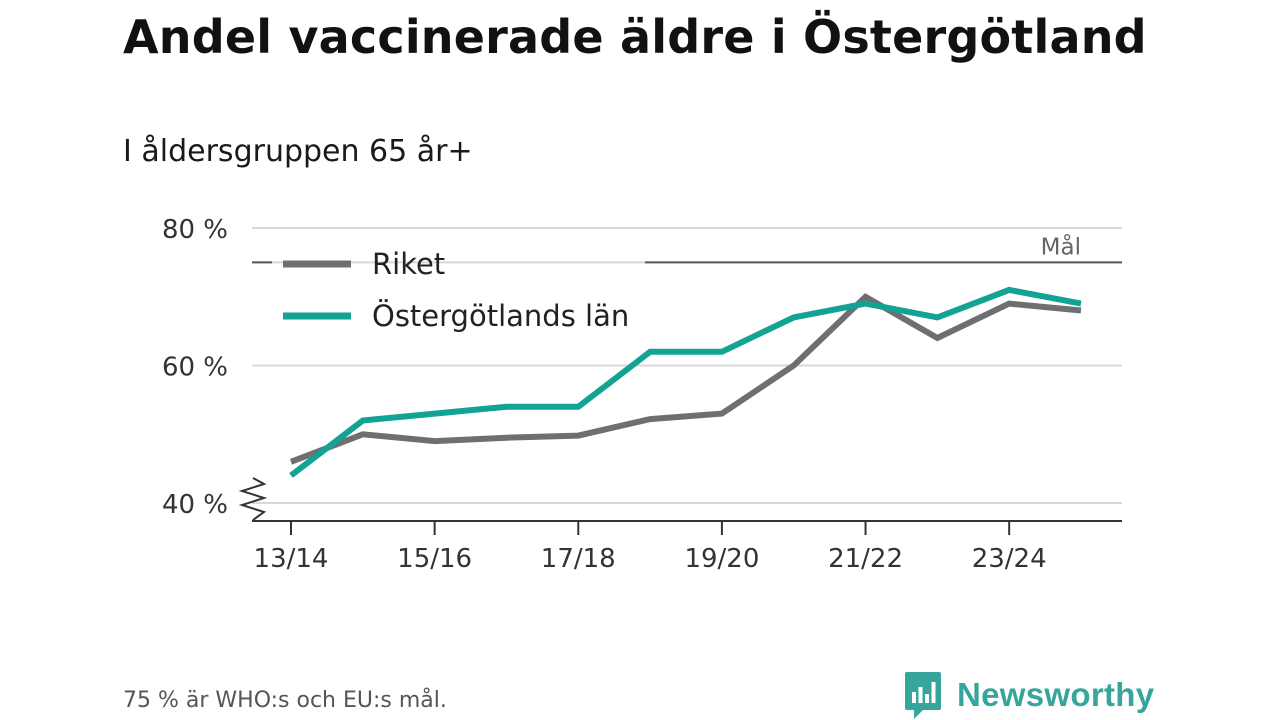  What do you see at coordinates (195, 505) in the screenshot?
I see `y-tick-label: 40 %` at bounding box center [195, 505].